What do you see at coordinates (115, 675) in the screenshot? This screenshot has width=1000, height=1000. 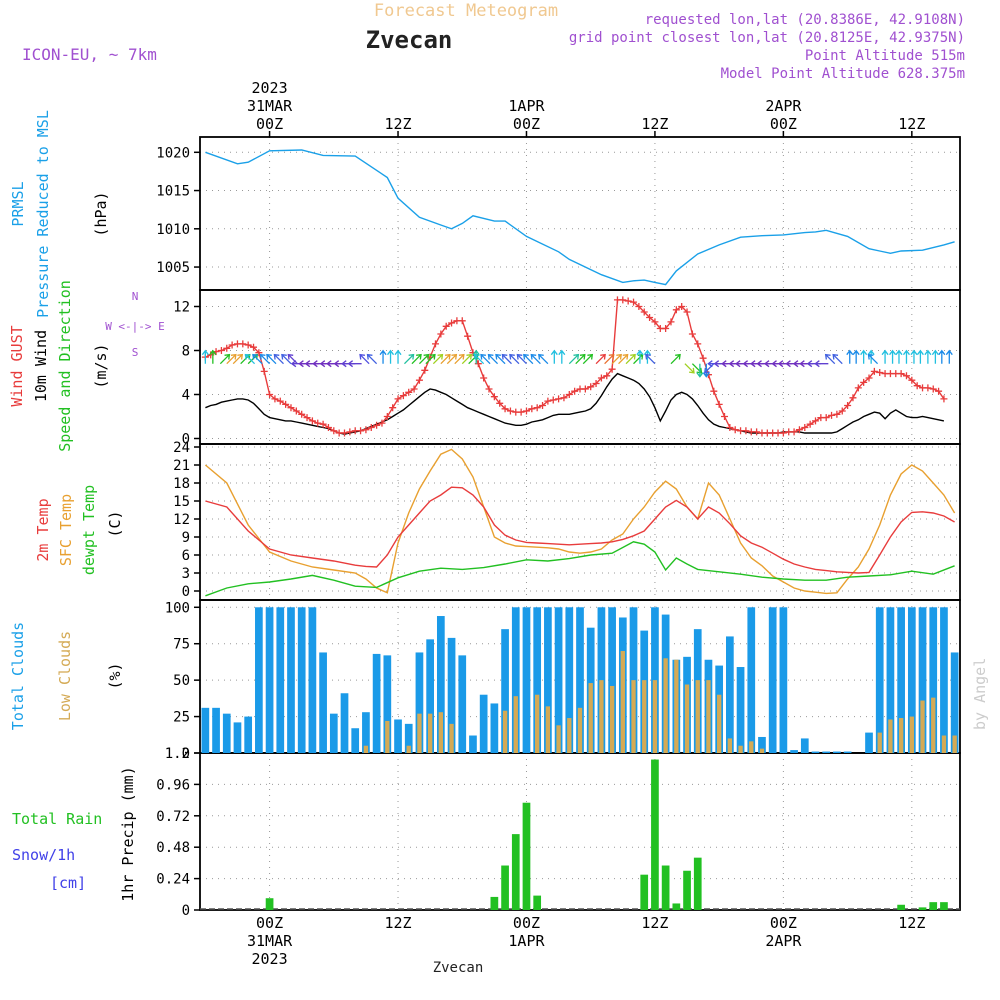 I see `cloud-unit: (%)` at bounding box center [115, 675].